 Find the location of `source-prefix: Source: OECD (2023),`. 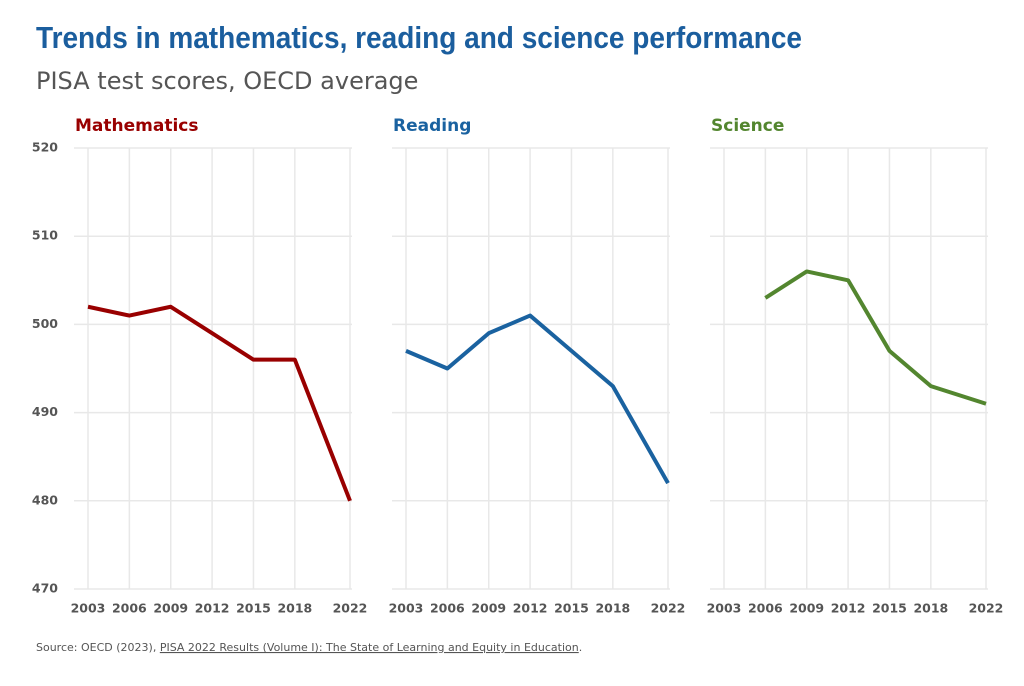

source-prefix: Source: OECD (2023), is located at coordinates (98, 647).